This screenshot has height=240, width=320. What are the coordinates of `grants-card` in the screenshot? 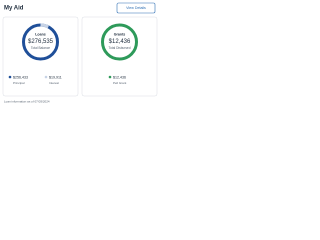 It's located at (119, 56).